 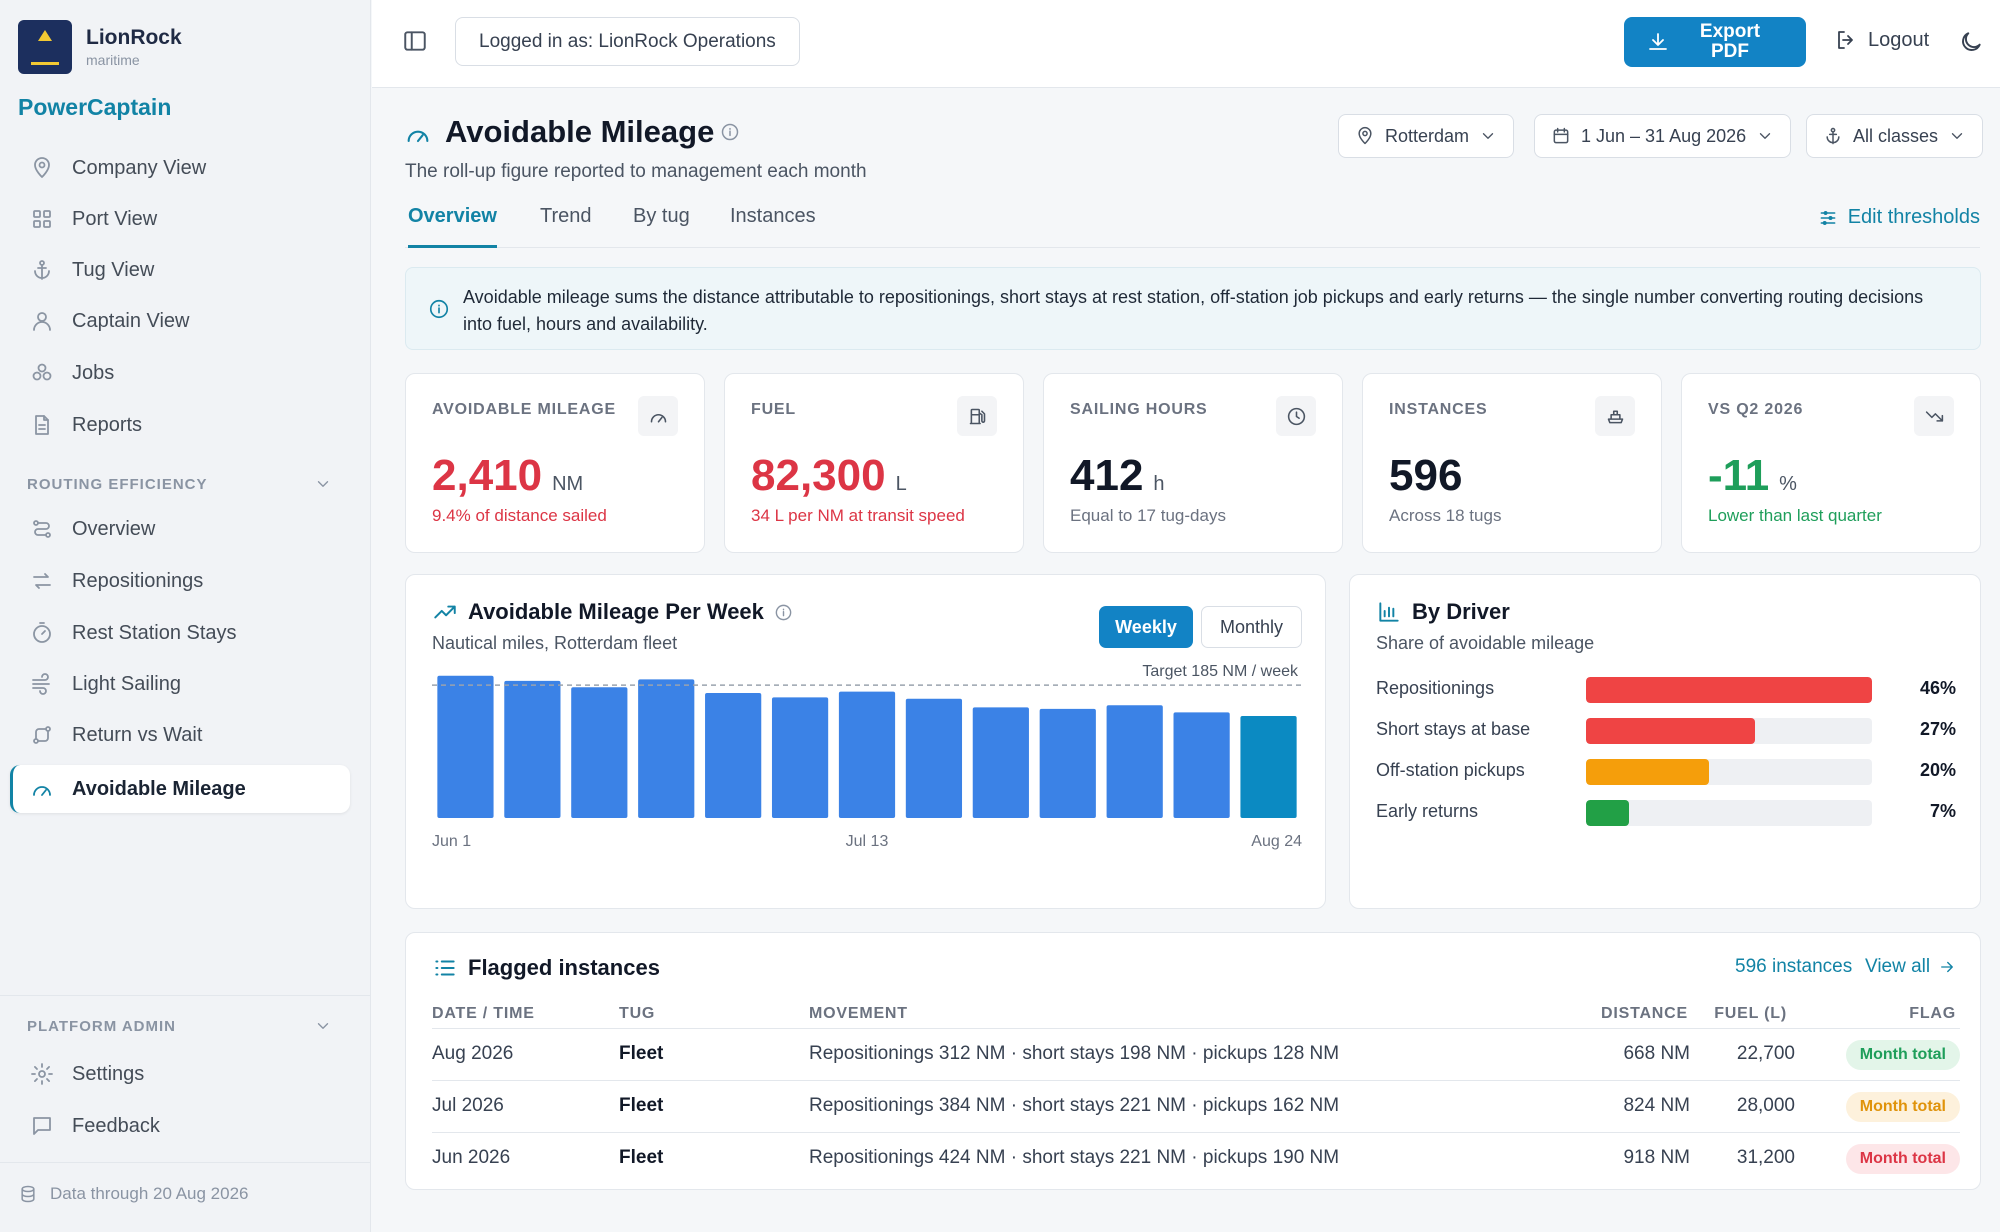 I want to click on edit-thresholds-link: Edit thresholds, so click(x=1899, y=217).